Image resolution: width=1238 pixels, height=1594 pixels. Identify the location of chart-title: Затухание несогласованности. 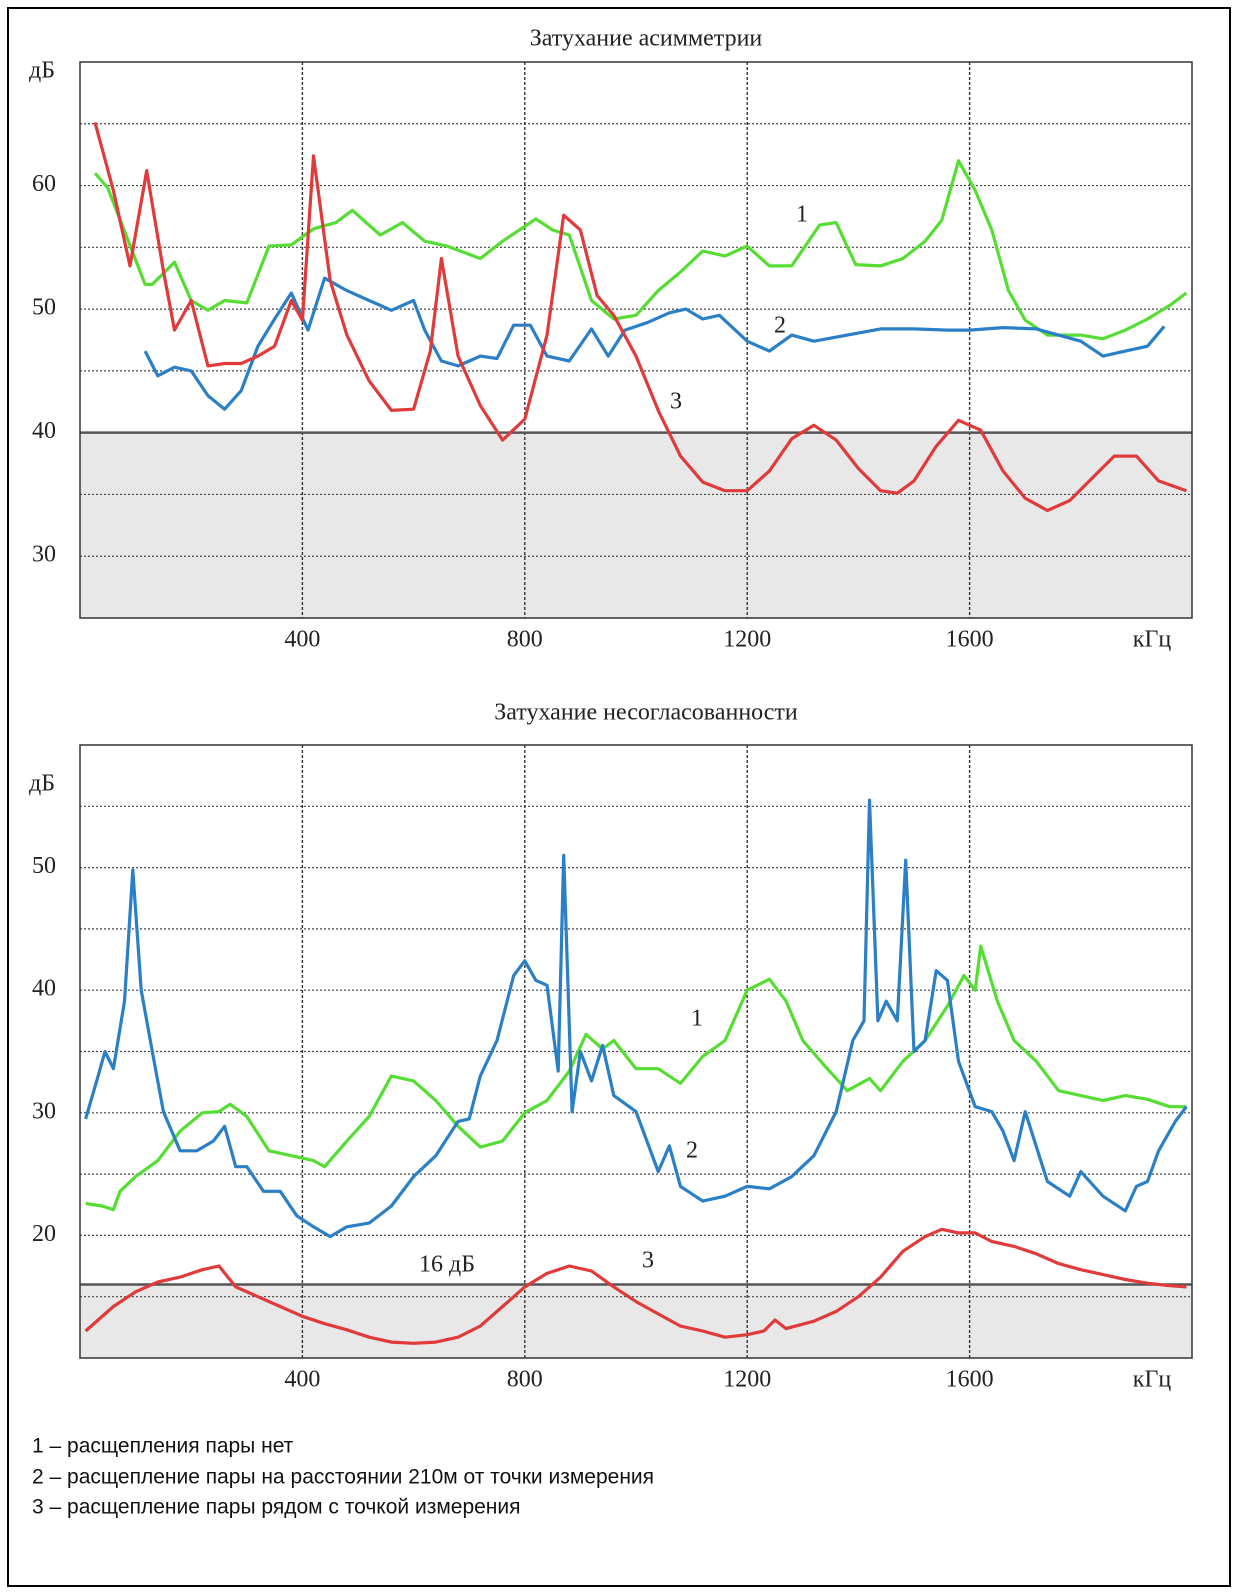
(646, 713).